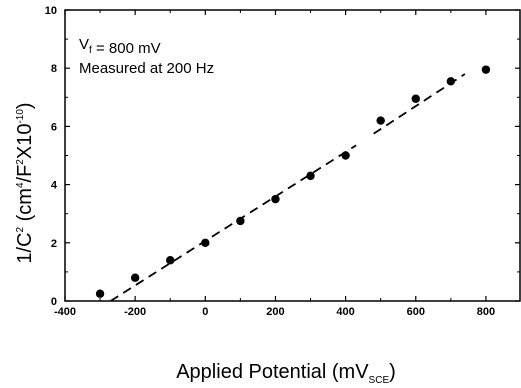 Image resolution: width=521 pixels, height=388 pixels. Describe the element at coordinates (65, 312) in the screenshot. I see `x-tick-label: -400` at that location.